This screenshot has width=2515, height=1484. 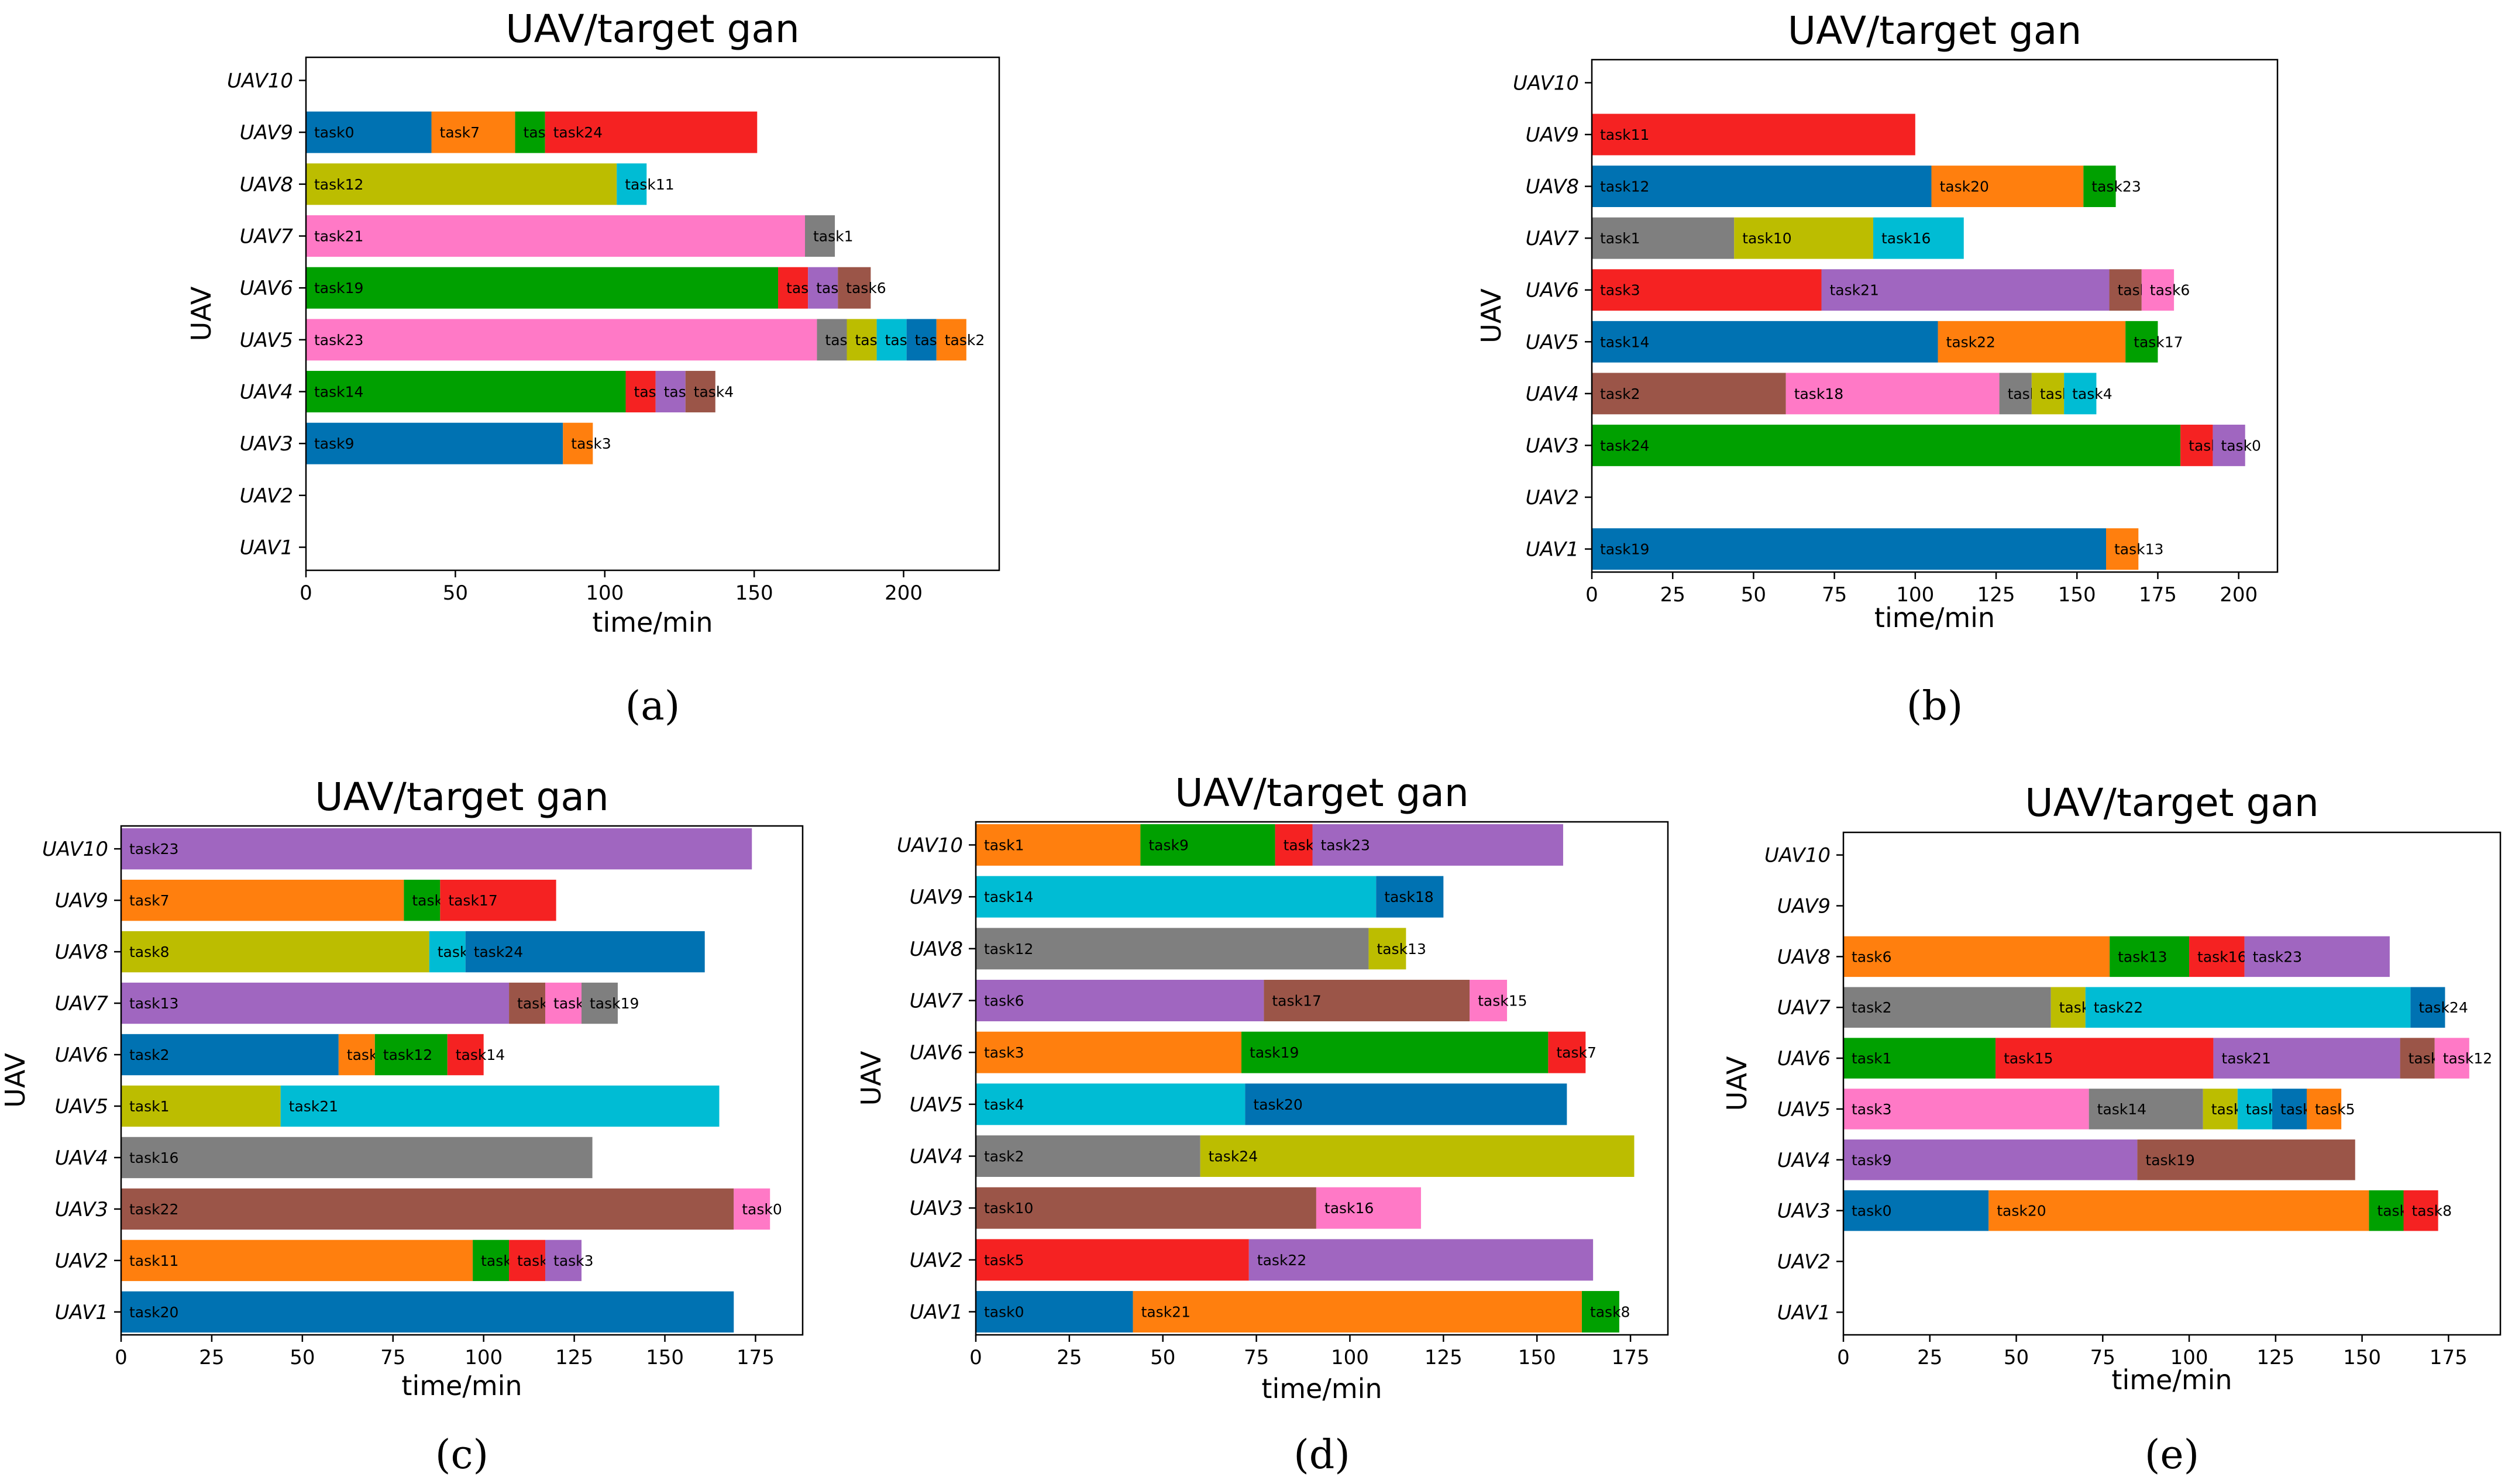 What do you see at coordinates (461, 184) in the screenshot?
I see `bar-uav8-task12` at bounding box center [461, 184].